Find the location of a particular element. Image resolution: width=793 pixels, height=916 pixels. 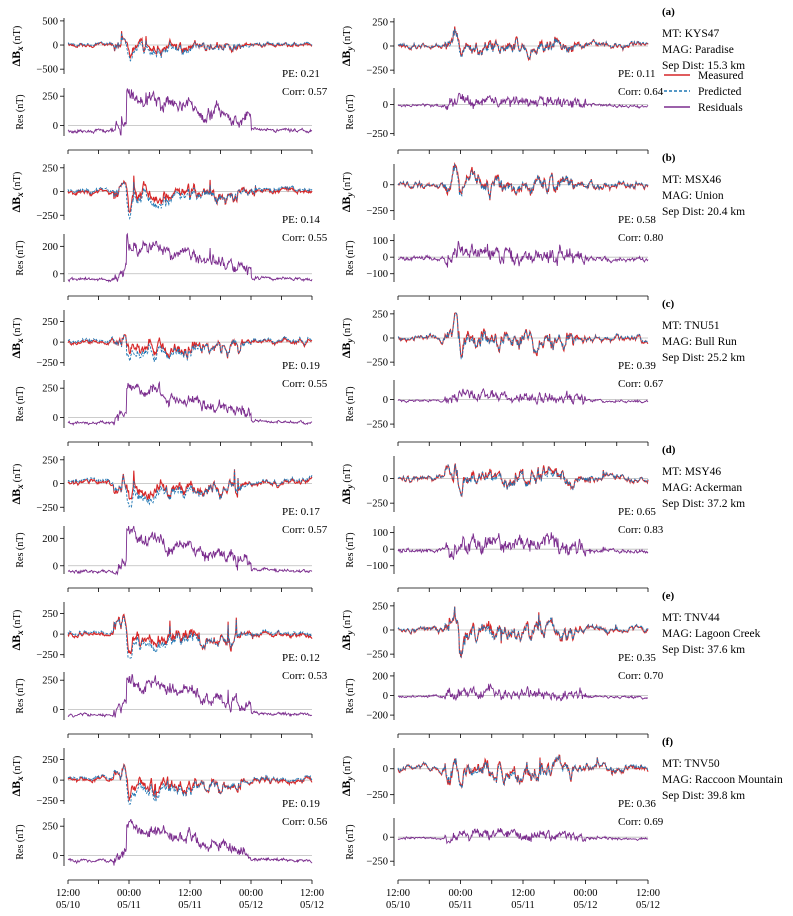

res-y-tick-label: −250 is located at coordinates (377, 134).